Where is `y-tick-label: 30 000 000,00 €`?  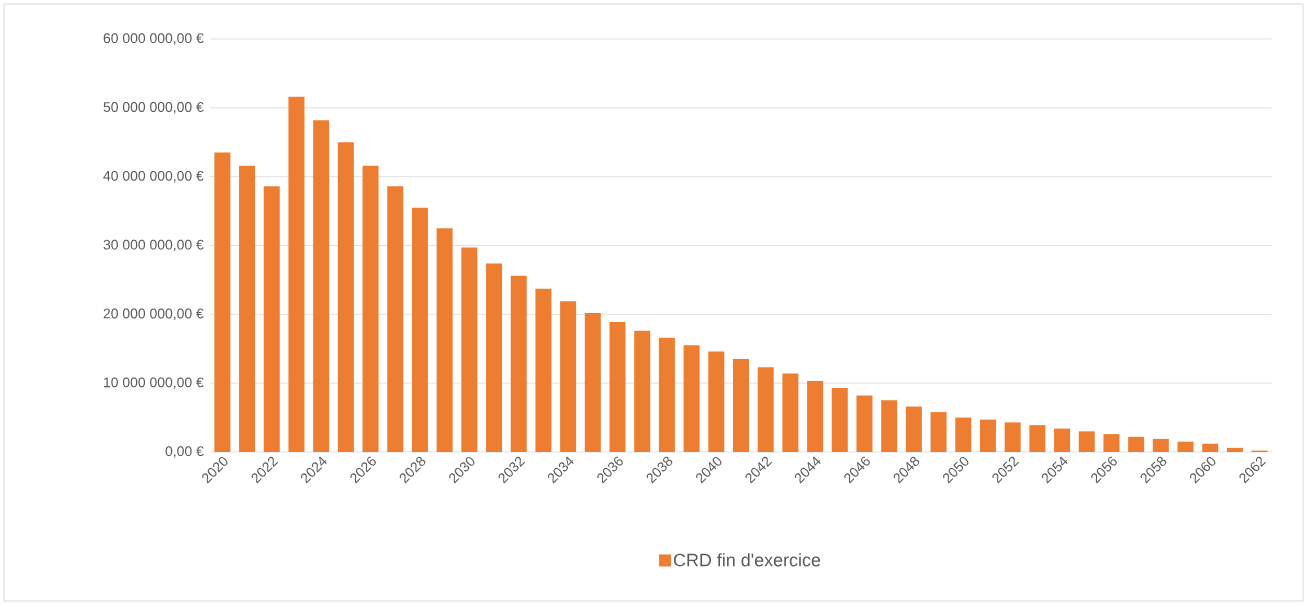
y-tick-label: 30 000 000,00 € is located at coordinates (153, 245).